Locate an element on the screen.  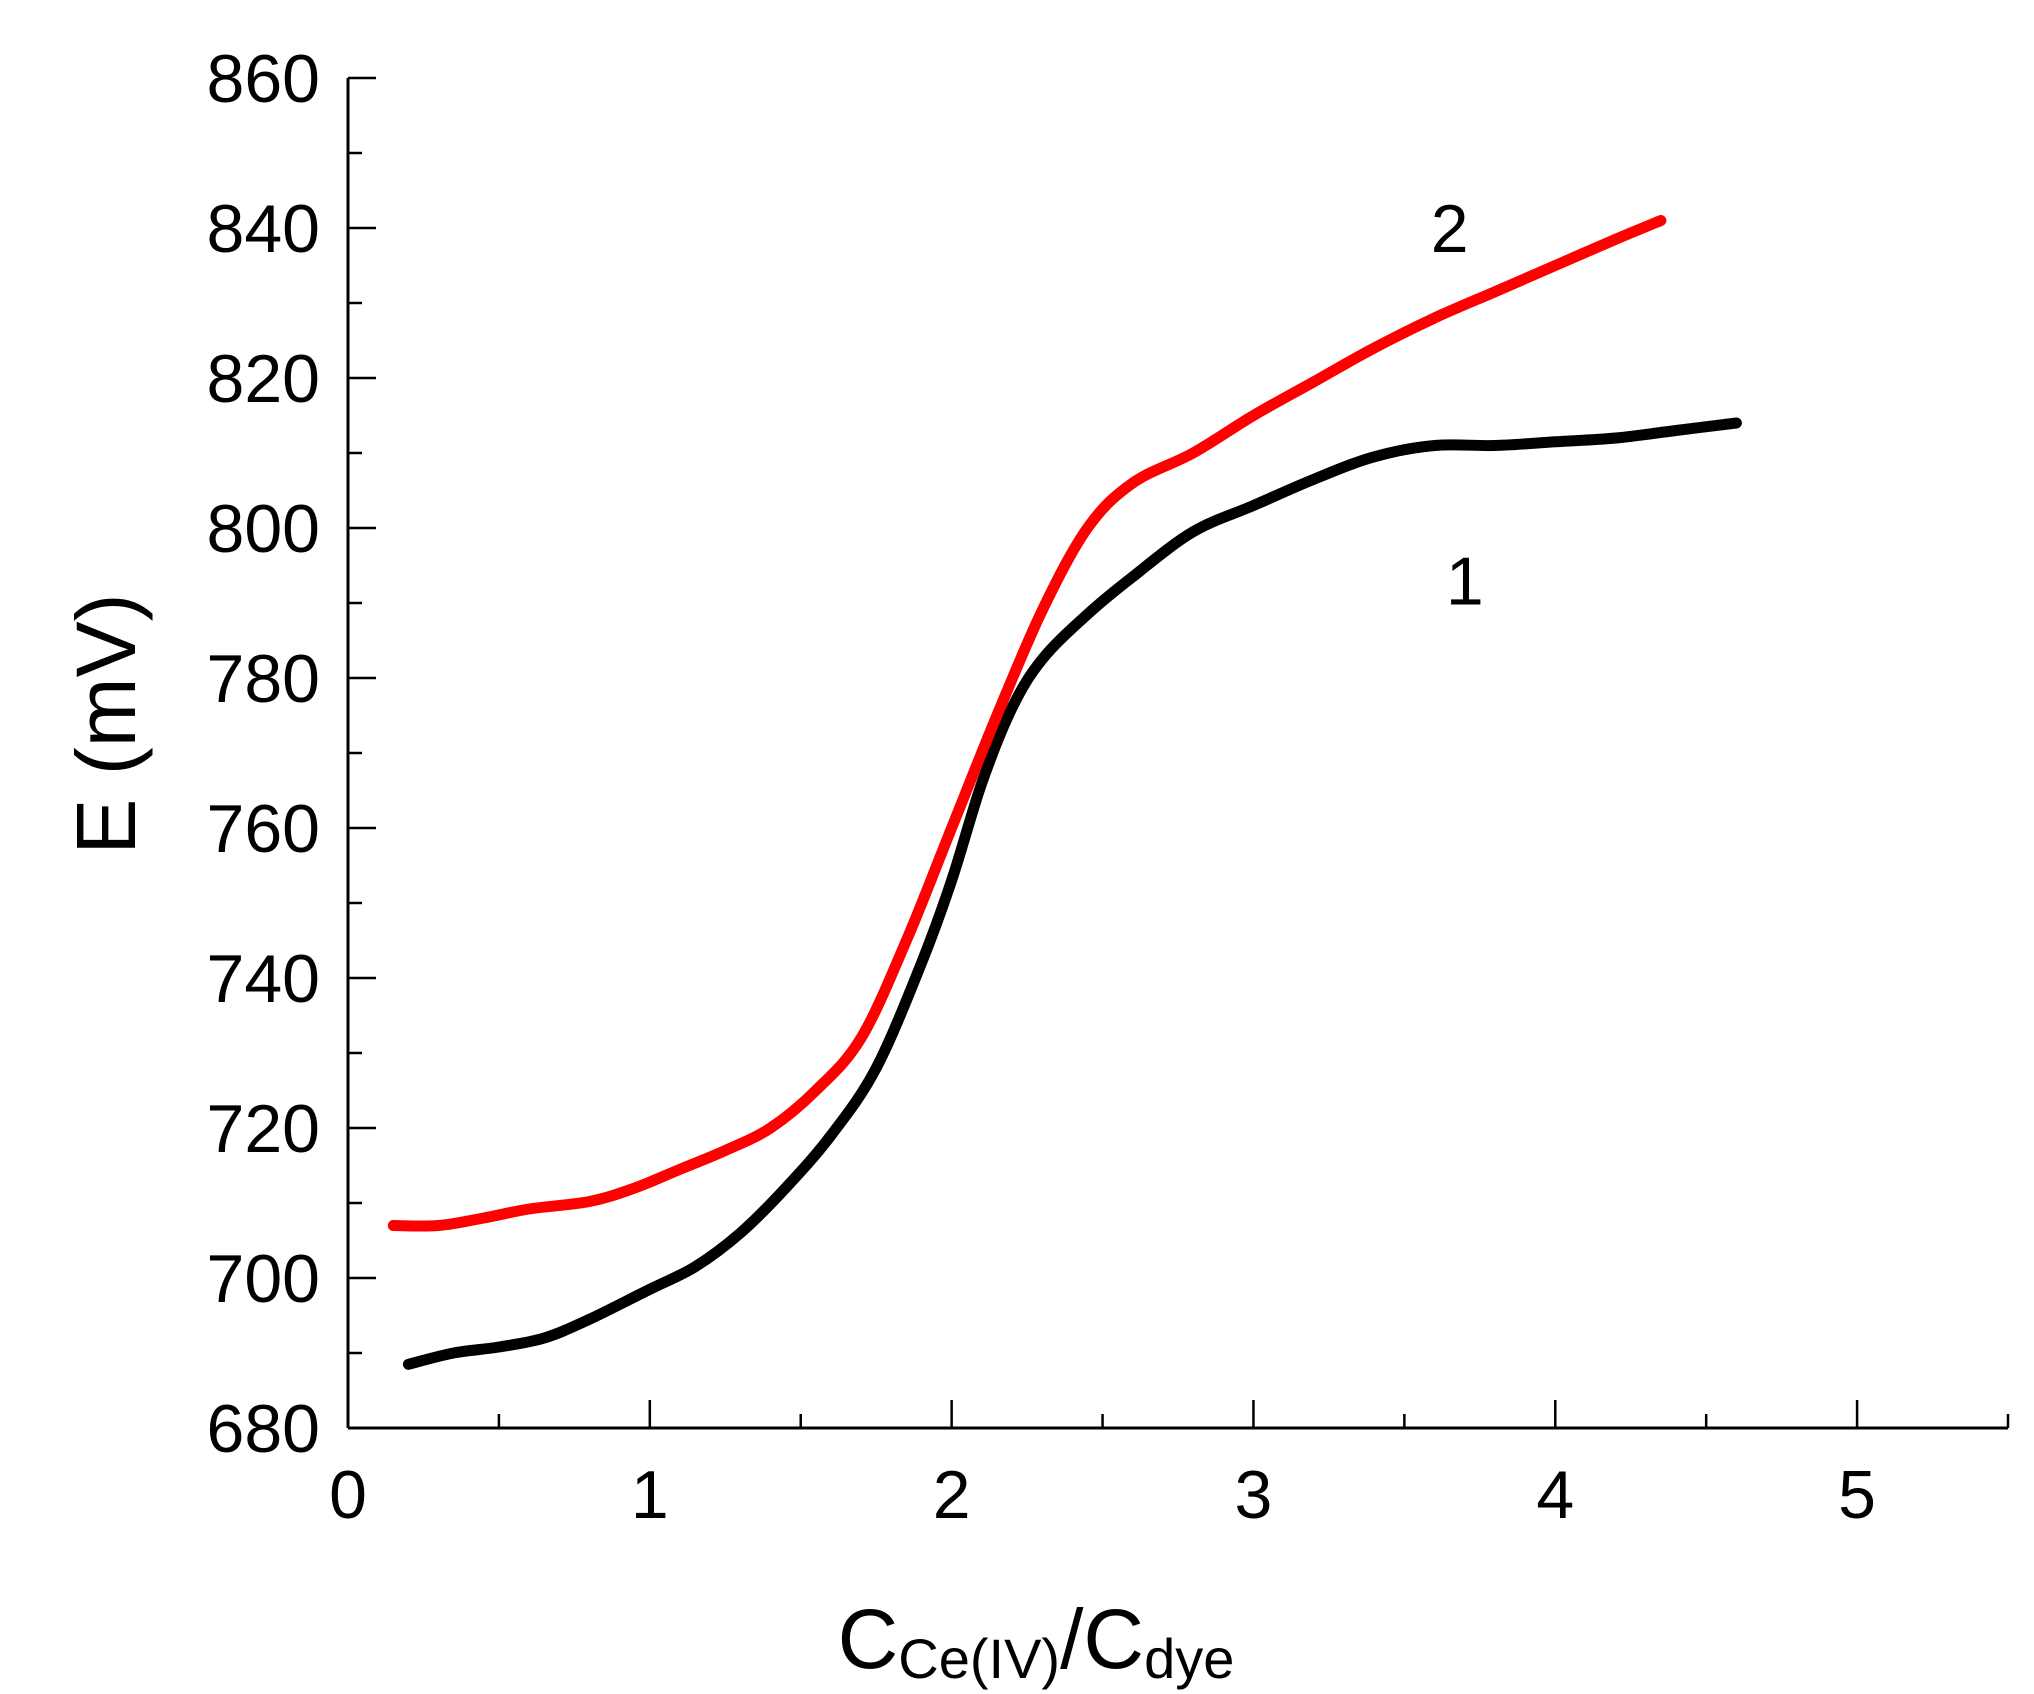
y-tick-label: 740 is located at coordinates (263, 979).